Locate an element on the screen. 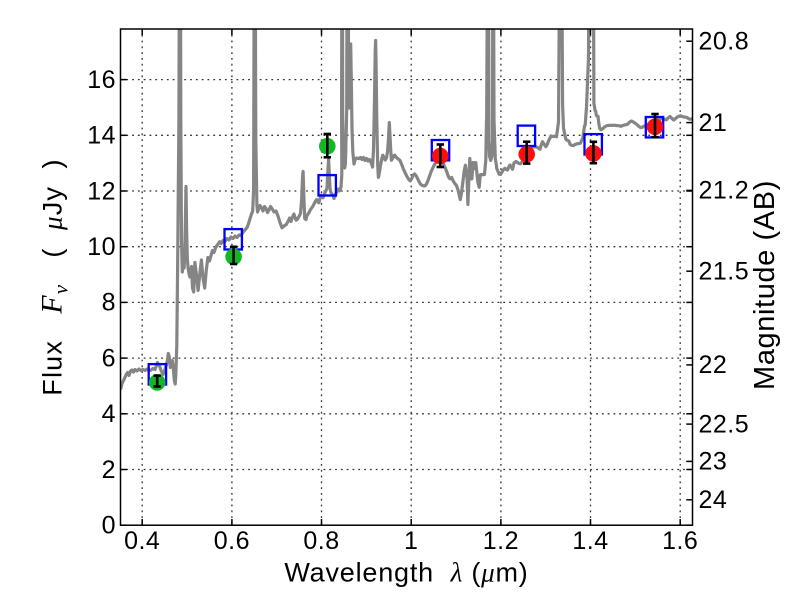  svg-text: 21 is located at coordinates (713, 123).